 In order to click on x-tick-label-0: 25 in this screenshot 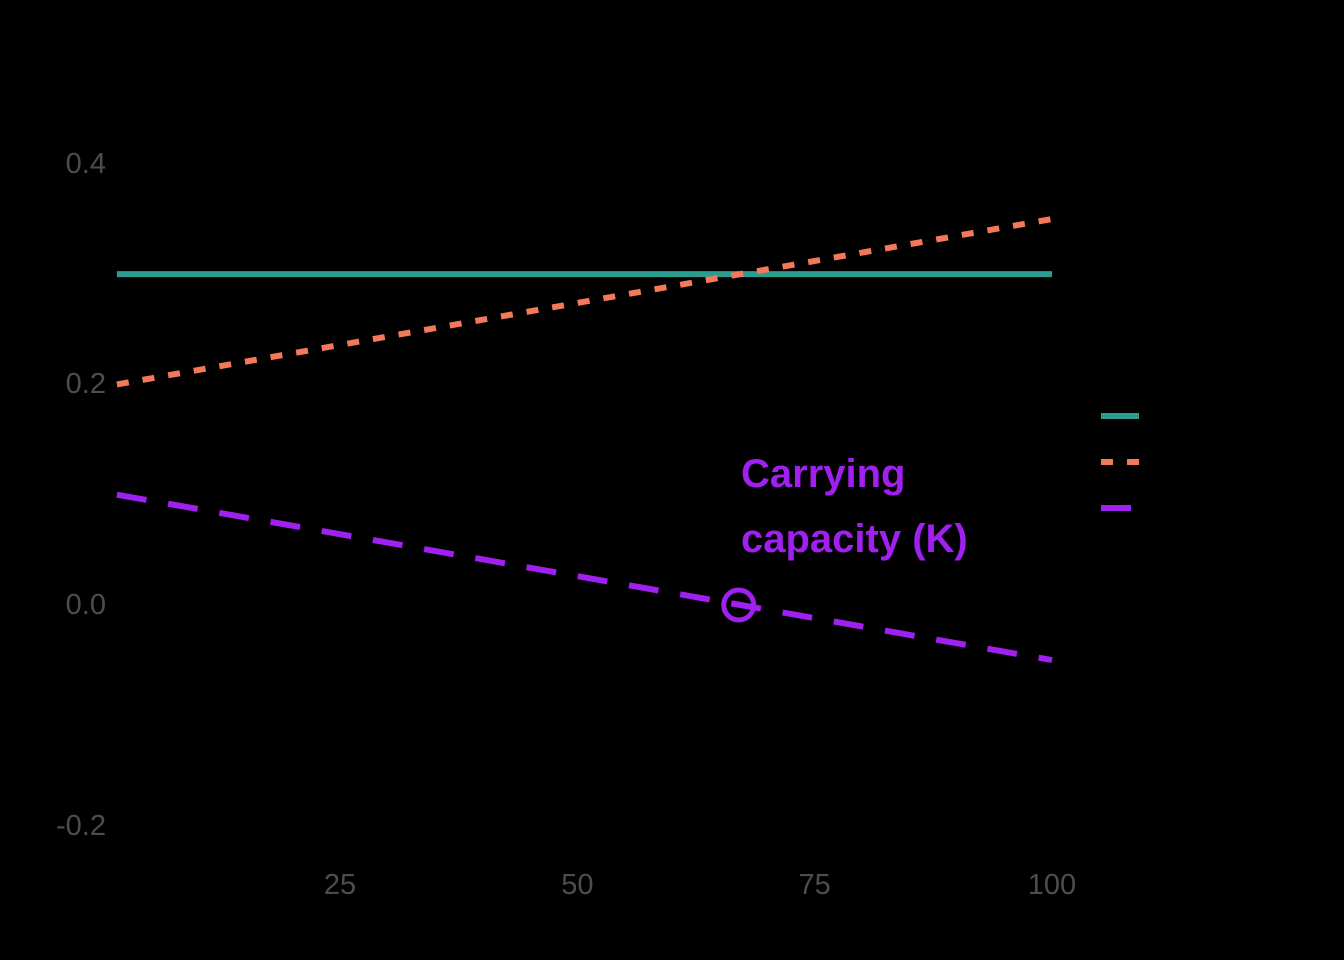, I will do `click(340, 885)`.